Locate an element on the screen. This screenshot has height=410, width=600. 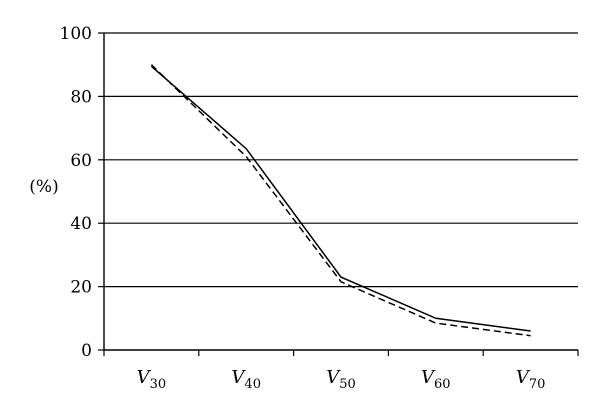
y-axis-ticks: 0 20 40 60 80 100 is located at coordinates (82, 192).